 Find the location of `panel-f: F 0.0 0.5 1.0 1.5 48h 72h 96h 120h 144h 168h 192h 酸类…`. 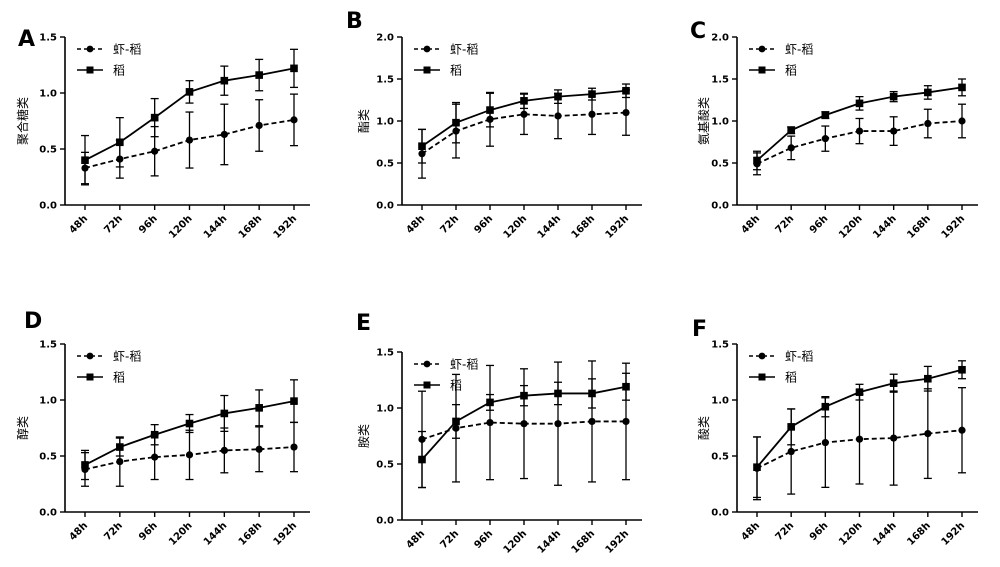

panel-f: F 0.0 0.5 1.0 1.5 48h 72h 96h 120h 144h 168h 192h 酸类… is located at coordinates (835, 432).